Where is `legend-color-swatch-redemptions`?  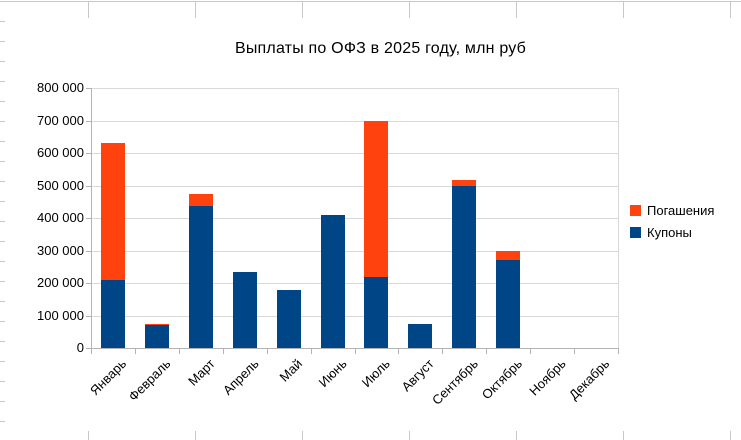 legend-color-swatch-redemptions is located at coordinates (635, 210).